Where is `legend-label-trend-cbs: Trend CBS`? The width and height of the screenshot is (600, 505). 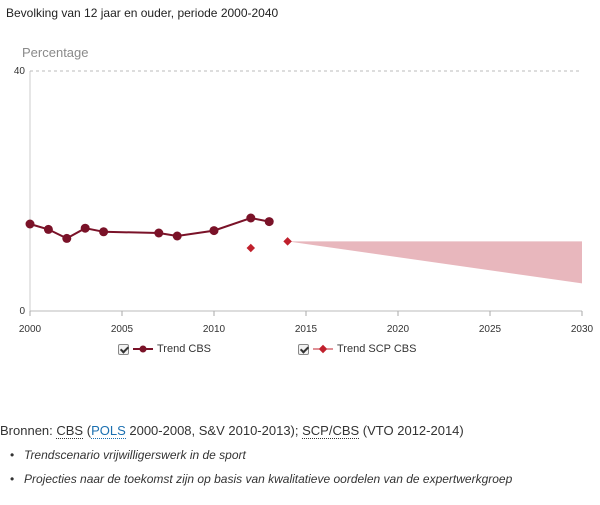
legend-label-trend-cbs: Trend CBS is located at coordinates (184, 349).